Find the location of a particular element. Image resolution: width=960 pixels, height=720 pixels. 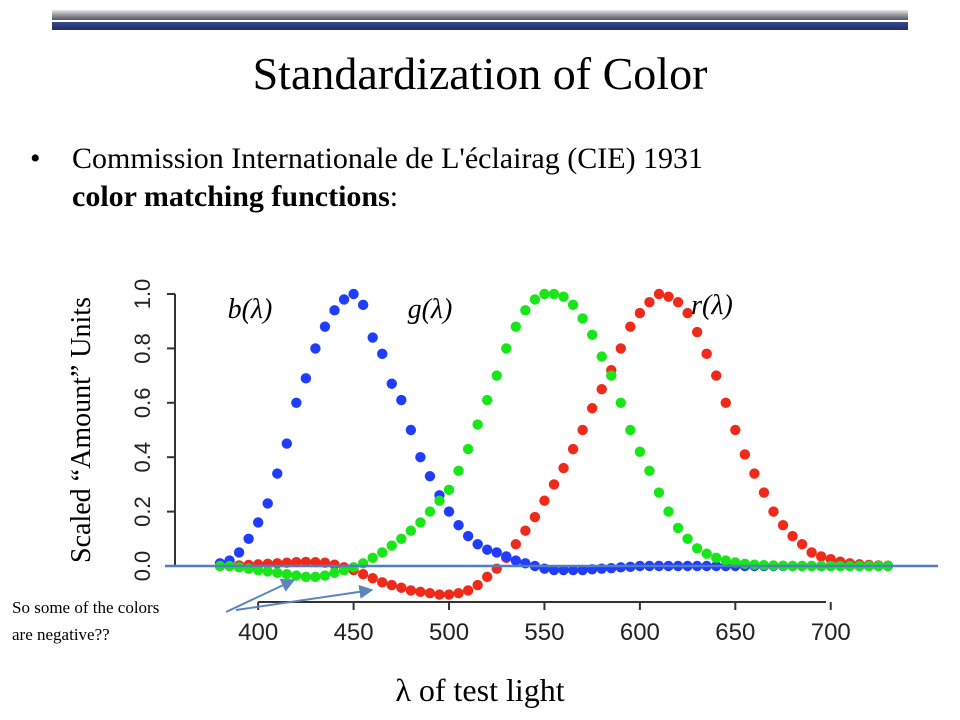

decoration-bar-light is located at coordinates (480, 15).